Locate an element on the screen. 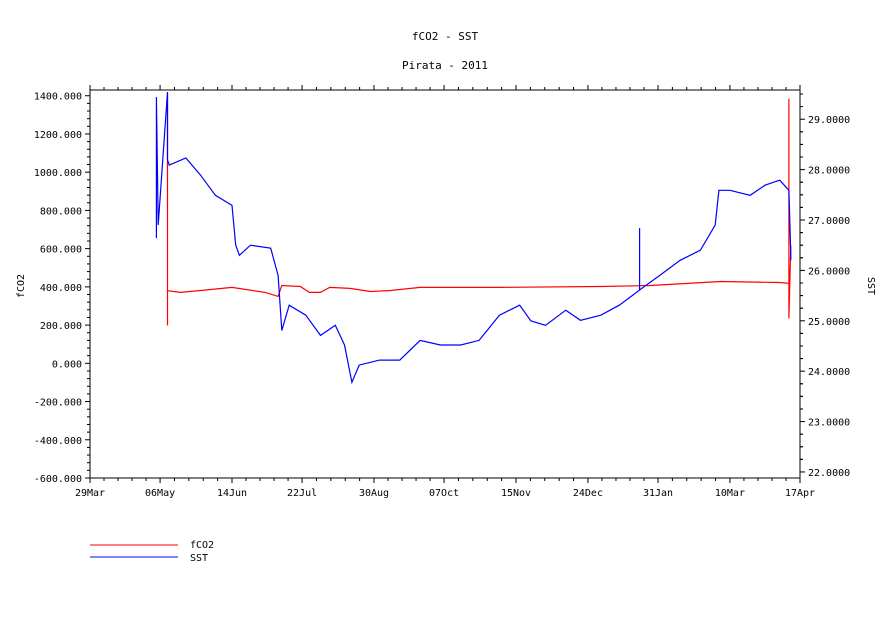  chart-subtitle: Pirata - 2011 is located at coordinates (445, 65).